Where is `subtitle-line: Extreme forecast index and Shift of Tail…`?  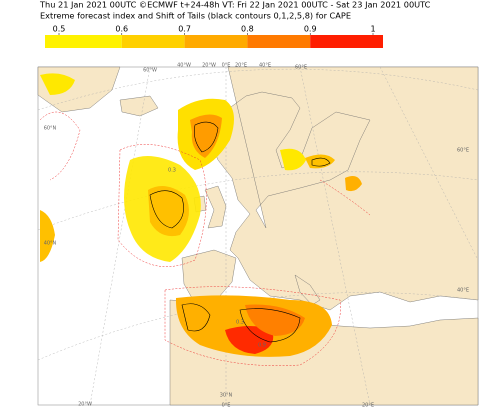 subtitle-line: Extreme forecast index and Shift of Tail… is located at coordinates (195, 16).